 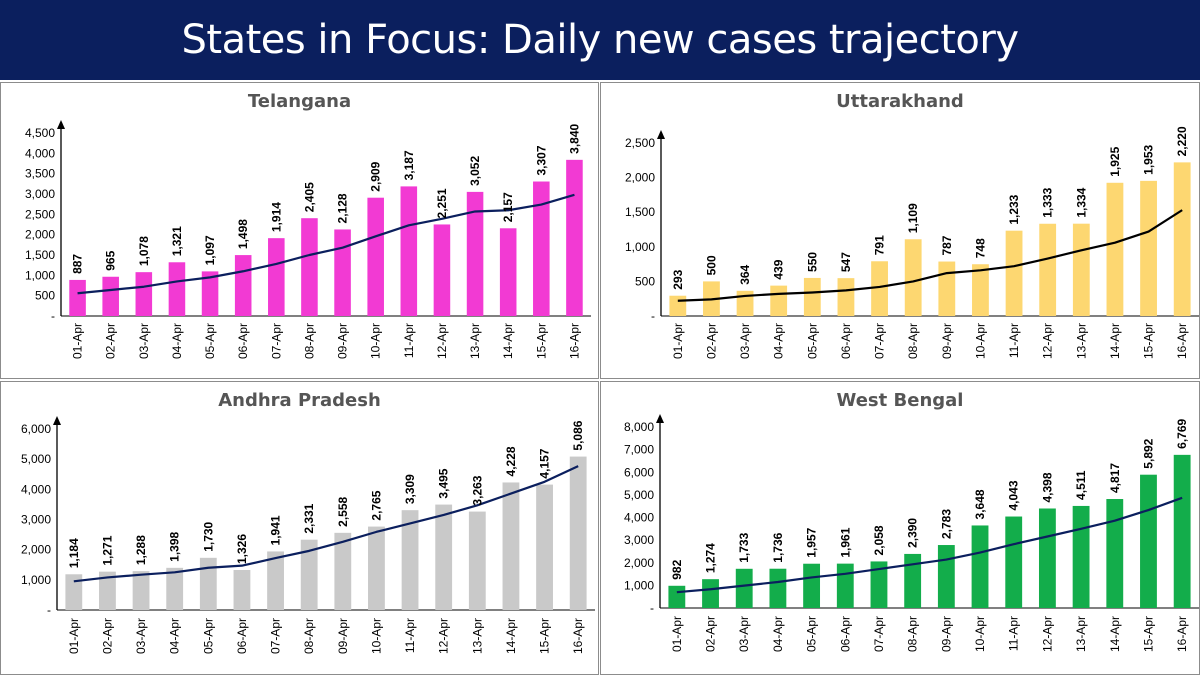 What do you see at coordinates (409, 340) in the screenshot?
I see `x-tick-label: 11-Apr` at bounding box center [409, 340].